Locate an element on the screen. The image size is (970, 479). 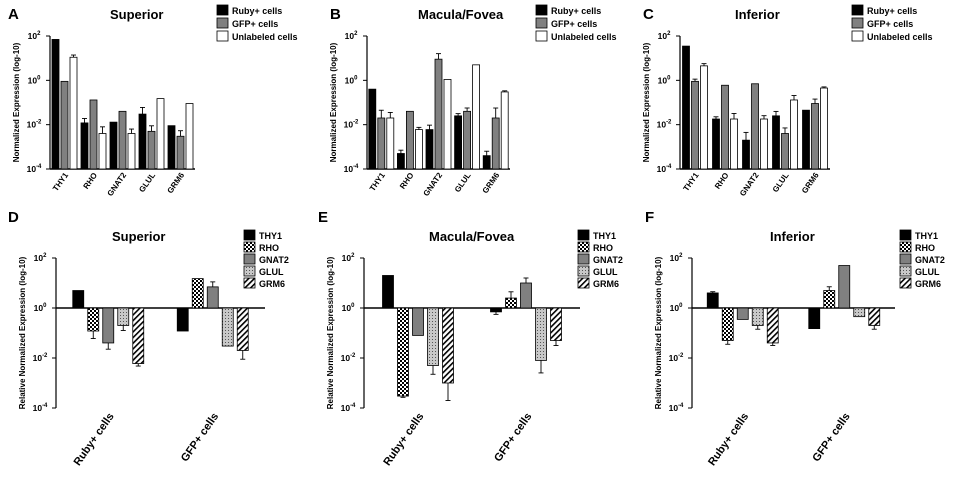
bar-gfp-cells-glul is located at coordinates (785, 151).